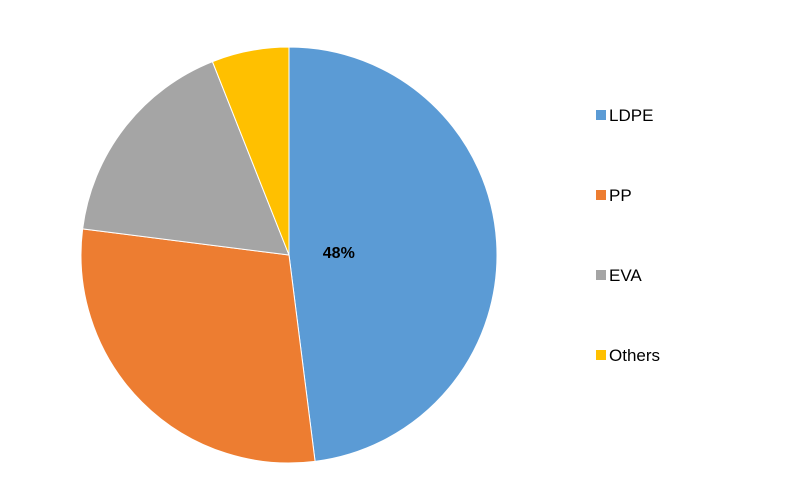 Image resolution: width=800 pixels, height=480 pixels. I want to click on slice-labels: 48%, so click(339, 253).